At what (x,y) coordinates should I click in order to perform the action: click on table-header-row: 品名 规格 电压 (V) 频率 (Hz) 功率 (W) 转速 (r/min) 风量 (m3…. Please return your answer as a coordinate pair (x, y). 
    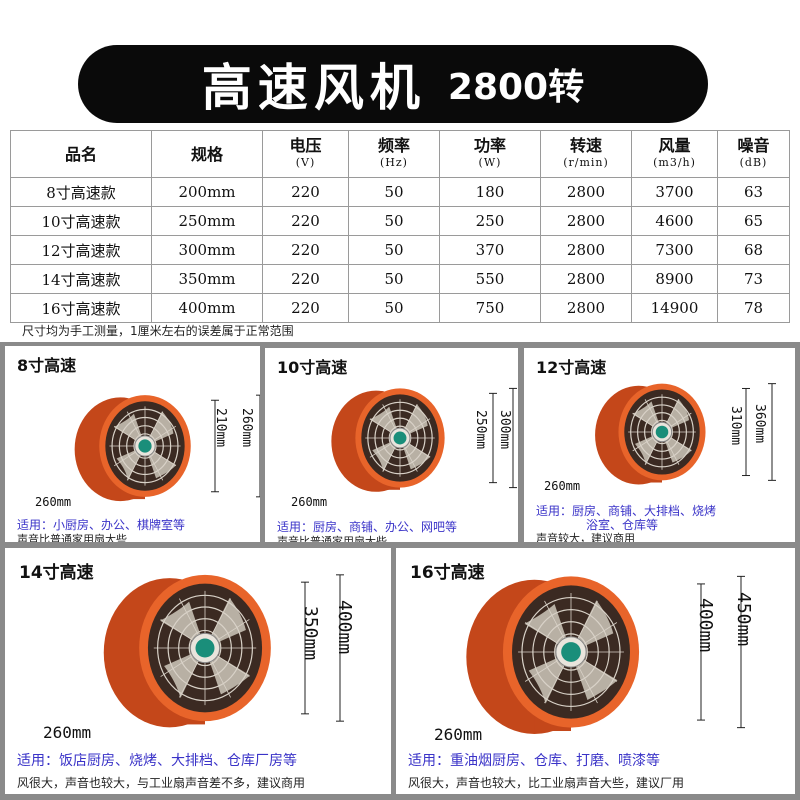
    Looking at the image, I should click on (400, 154).